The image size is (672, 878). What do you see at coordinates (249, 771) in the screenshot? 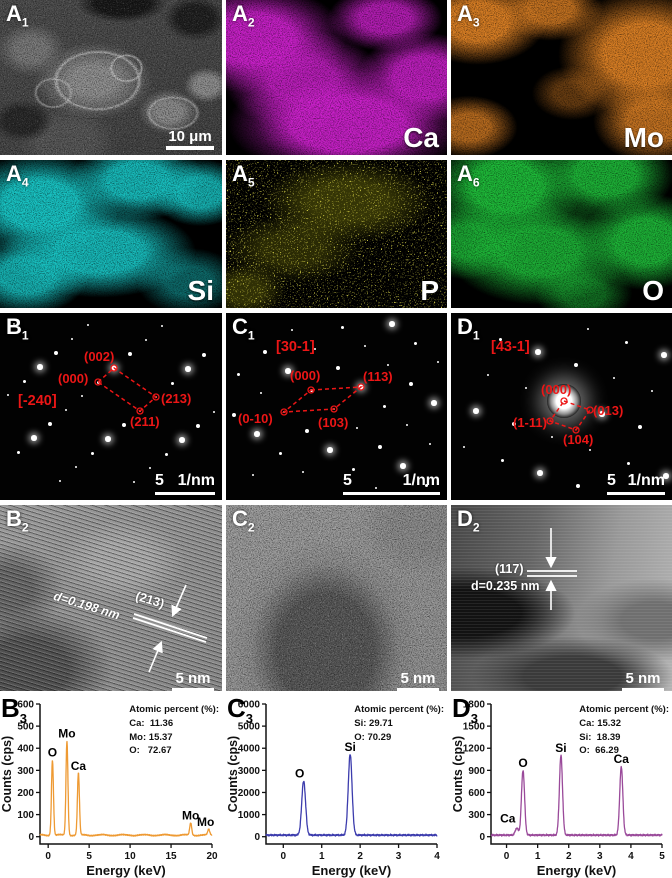
I see `svg-text: 3000` at bounding box center [249, 771].